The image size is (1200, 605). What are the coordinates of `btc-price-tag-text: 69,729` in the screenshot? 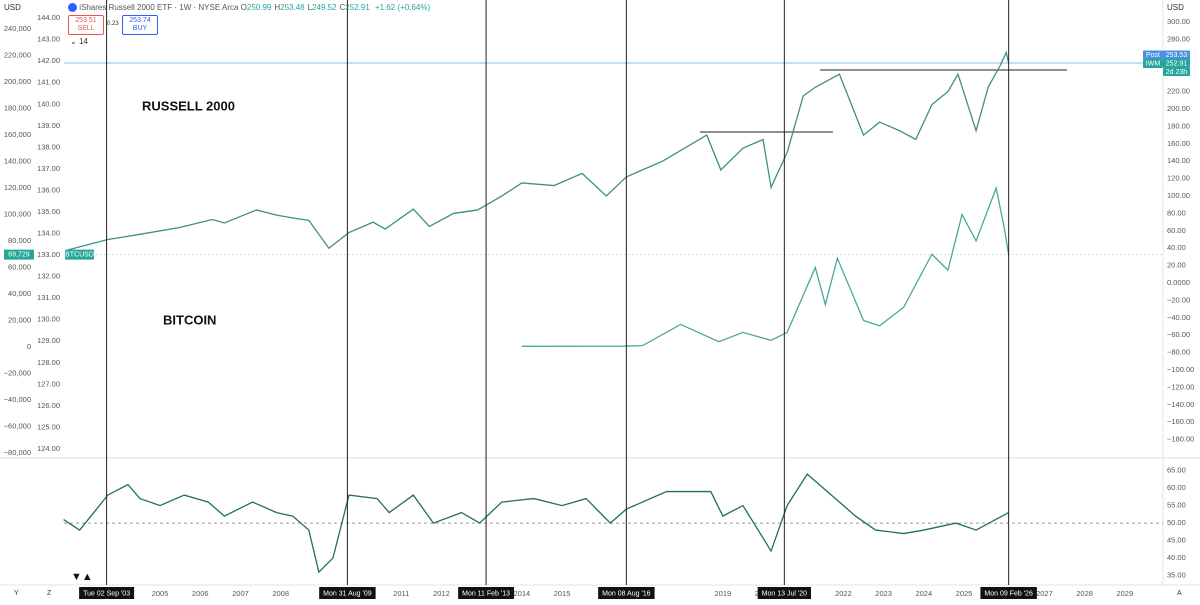 It's located at (19, 254).